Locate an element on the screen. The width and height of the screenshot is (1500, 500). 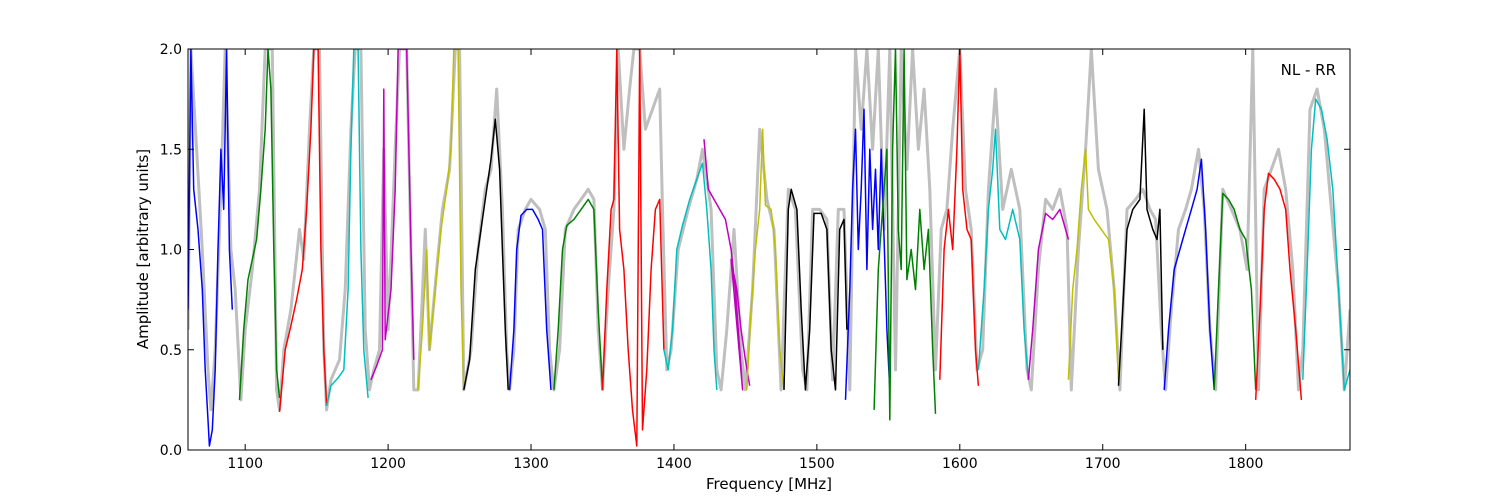
y-tick-label: 1.5 is located at coordinates (171, 150).